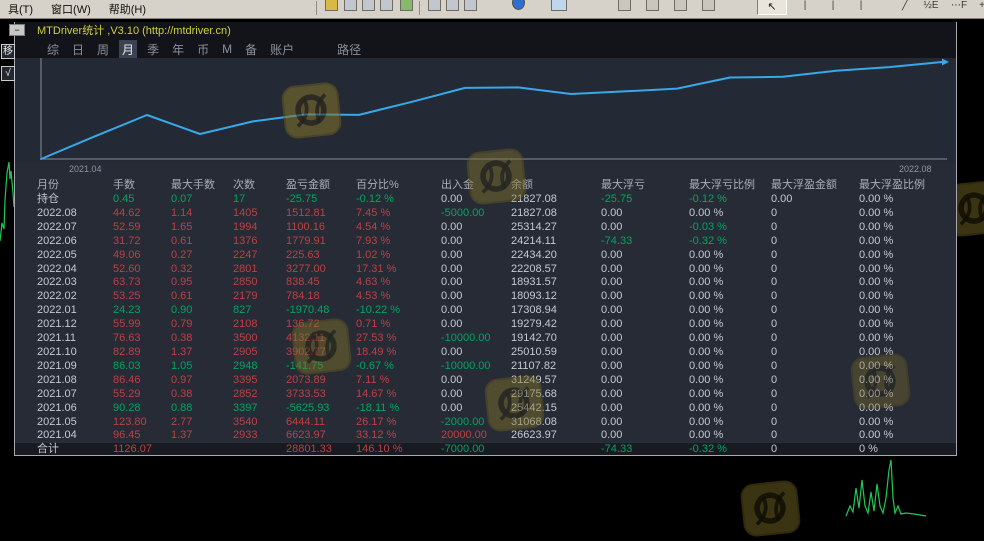 The height and width of the screenshot is (541, 984). I want to click on tab-备: 备, so click(251, 49).